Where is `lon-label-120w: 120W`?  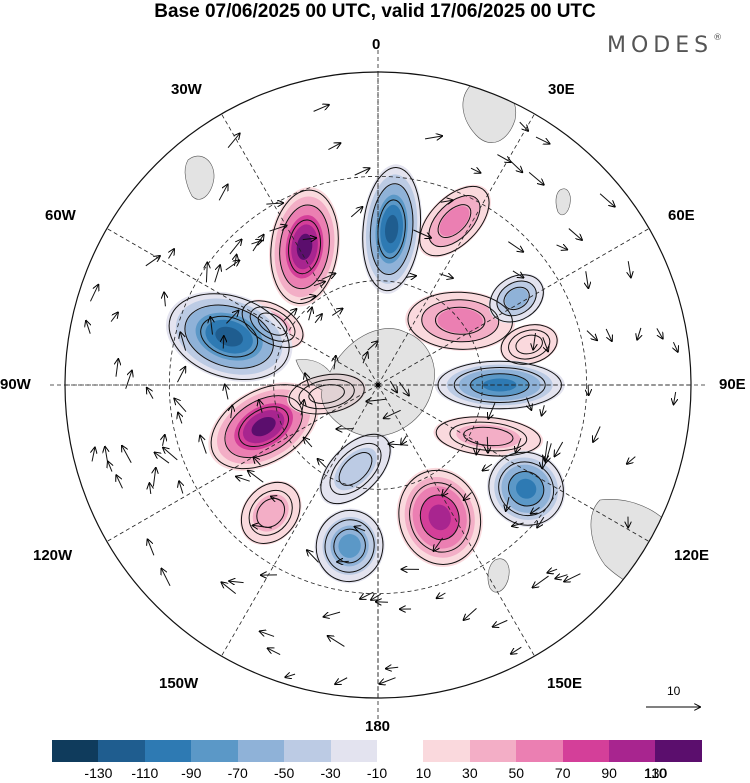 lon-label-120w: 120W is located at coordinates (53, 555).